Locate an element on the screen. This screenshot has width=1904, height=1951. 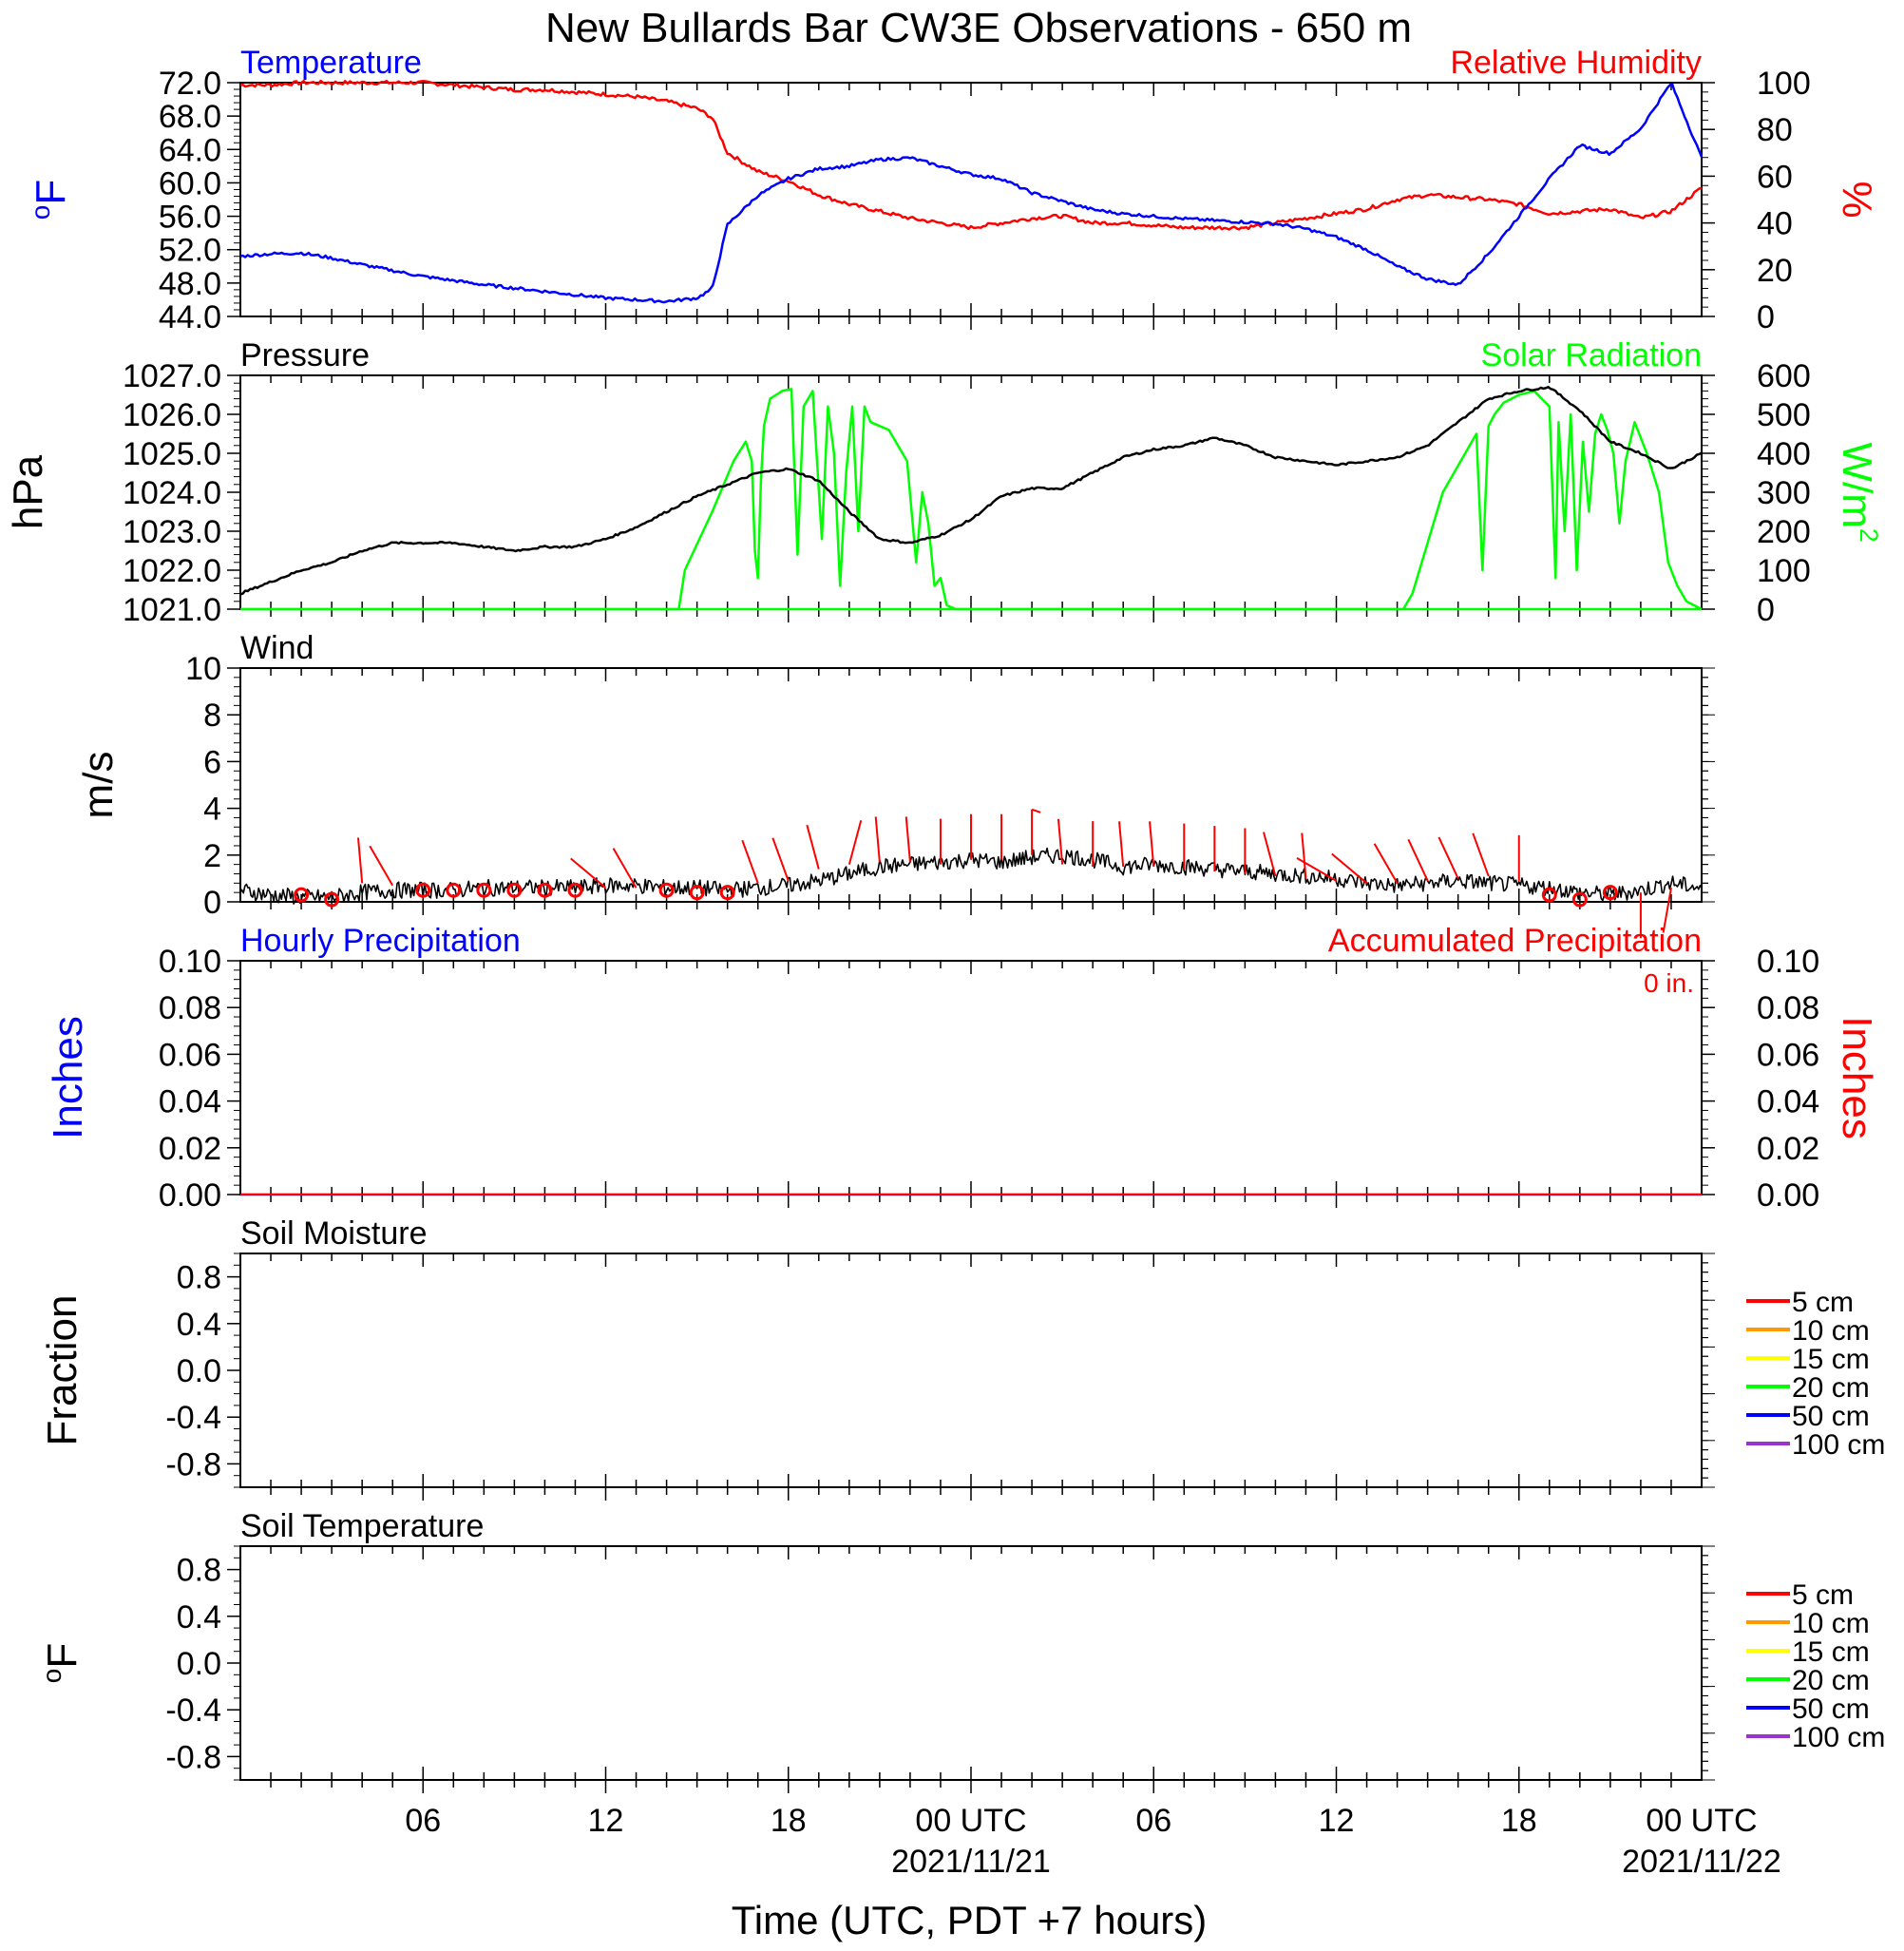
y2-tick-label: 60 is located at coordinates (1775, 177).